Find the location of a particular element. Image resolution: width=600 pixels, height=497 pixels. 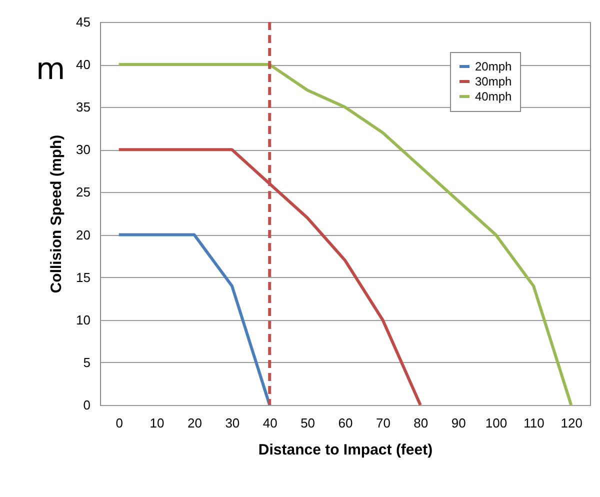

y-tick-label: 5 is located at coordinates (86, 362).